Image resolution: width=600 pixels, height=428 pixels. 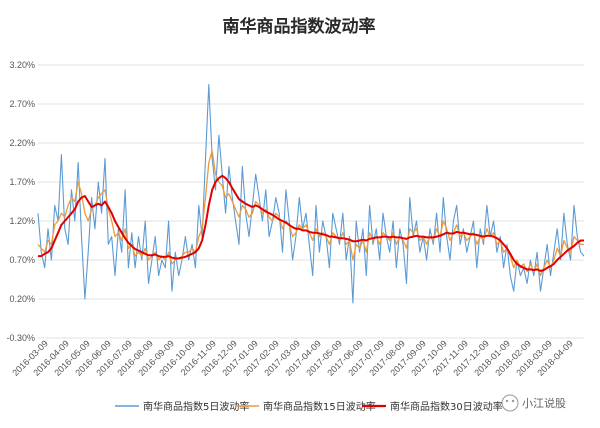 I want to click on y-tick-label: 0.20%, so click(x=22, y=299).